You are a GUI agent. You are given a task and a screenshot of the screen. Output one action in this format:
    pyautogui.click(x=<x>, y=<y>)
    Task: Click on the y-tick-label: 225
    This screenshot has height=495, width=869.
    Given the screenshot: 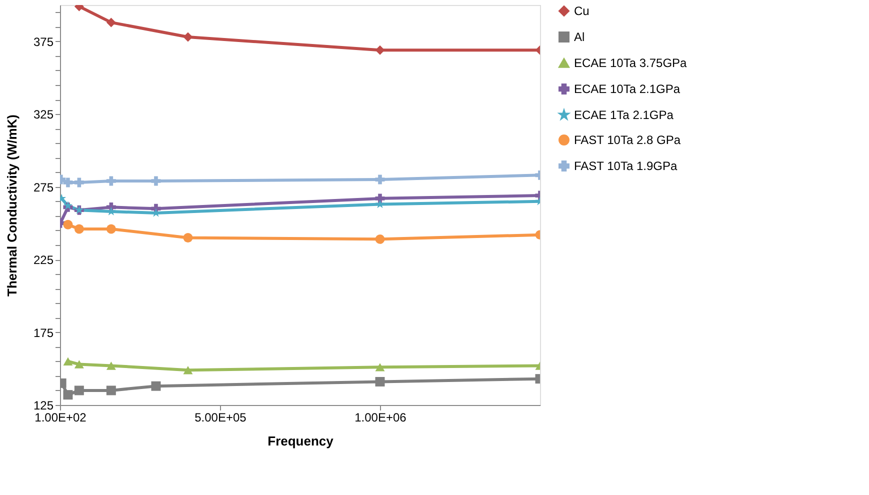 What is the action you would take?
    pyautogui.click(x=43, y=260)
    